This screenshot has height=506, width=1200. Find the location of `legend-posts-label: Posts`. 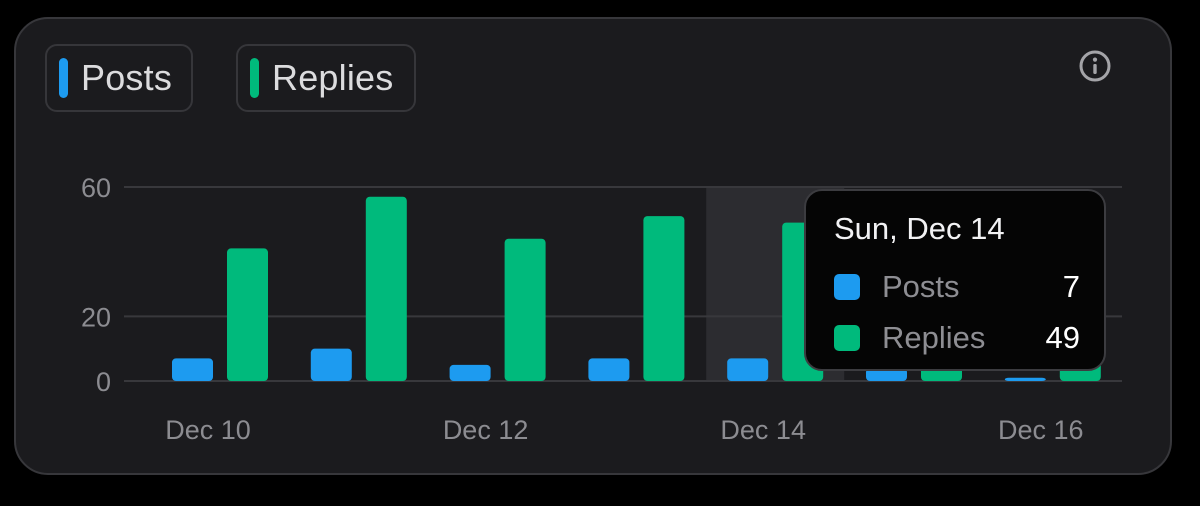

legend-posts-label: Posts is located at coordinates (127, 77).